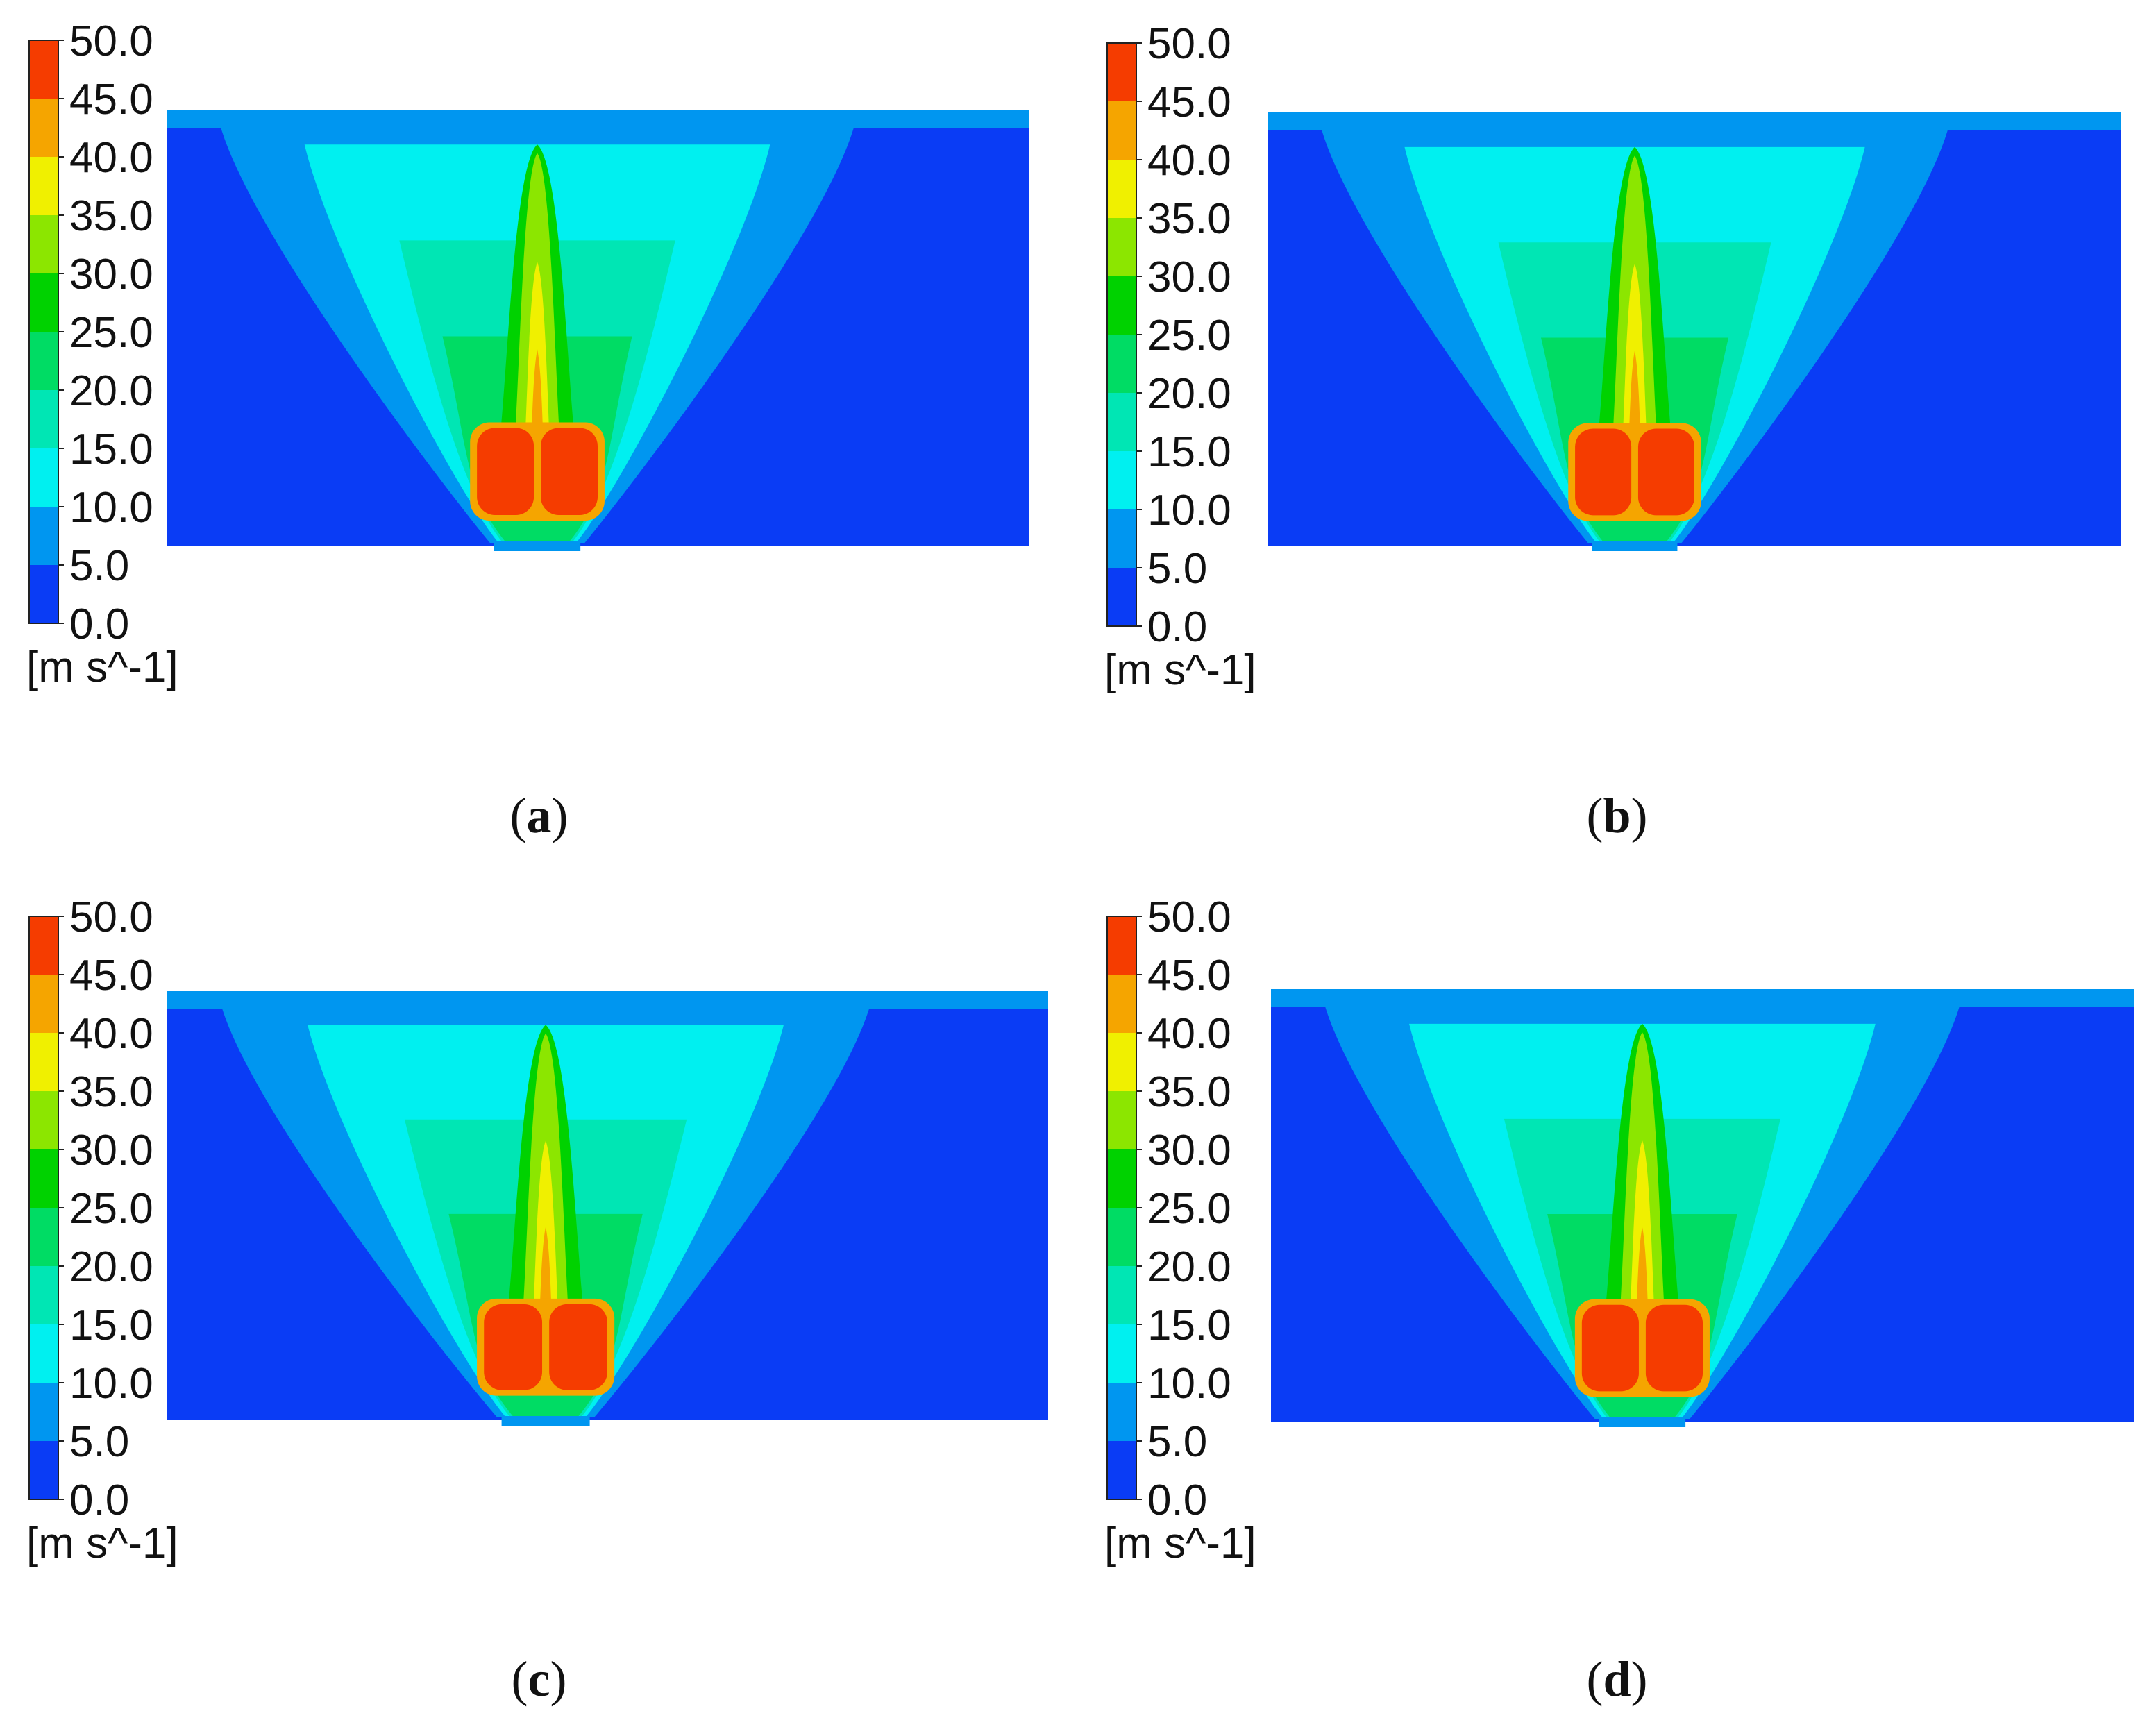  What do you see at coordinates (1189, 394) in the screenshot?
I see `colorbar-tick-label: 20.0` at bounding box center [1189, 394].